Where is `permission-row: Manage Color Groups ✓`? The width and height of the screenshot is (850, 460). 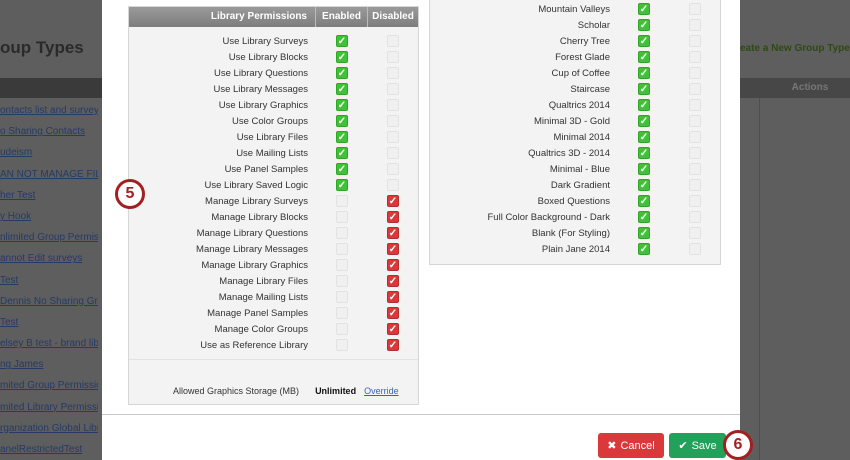
permission-row: Manage Color Groups ✓ is located at coordinates (273, 329).